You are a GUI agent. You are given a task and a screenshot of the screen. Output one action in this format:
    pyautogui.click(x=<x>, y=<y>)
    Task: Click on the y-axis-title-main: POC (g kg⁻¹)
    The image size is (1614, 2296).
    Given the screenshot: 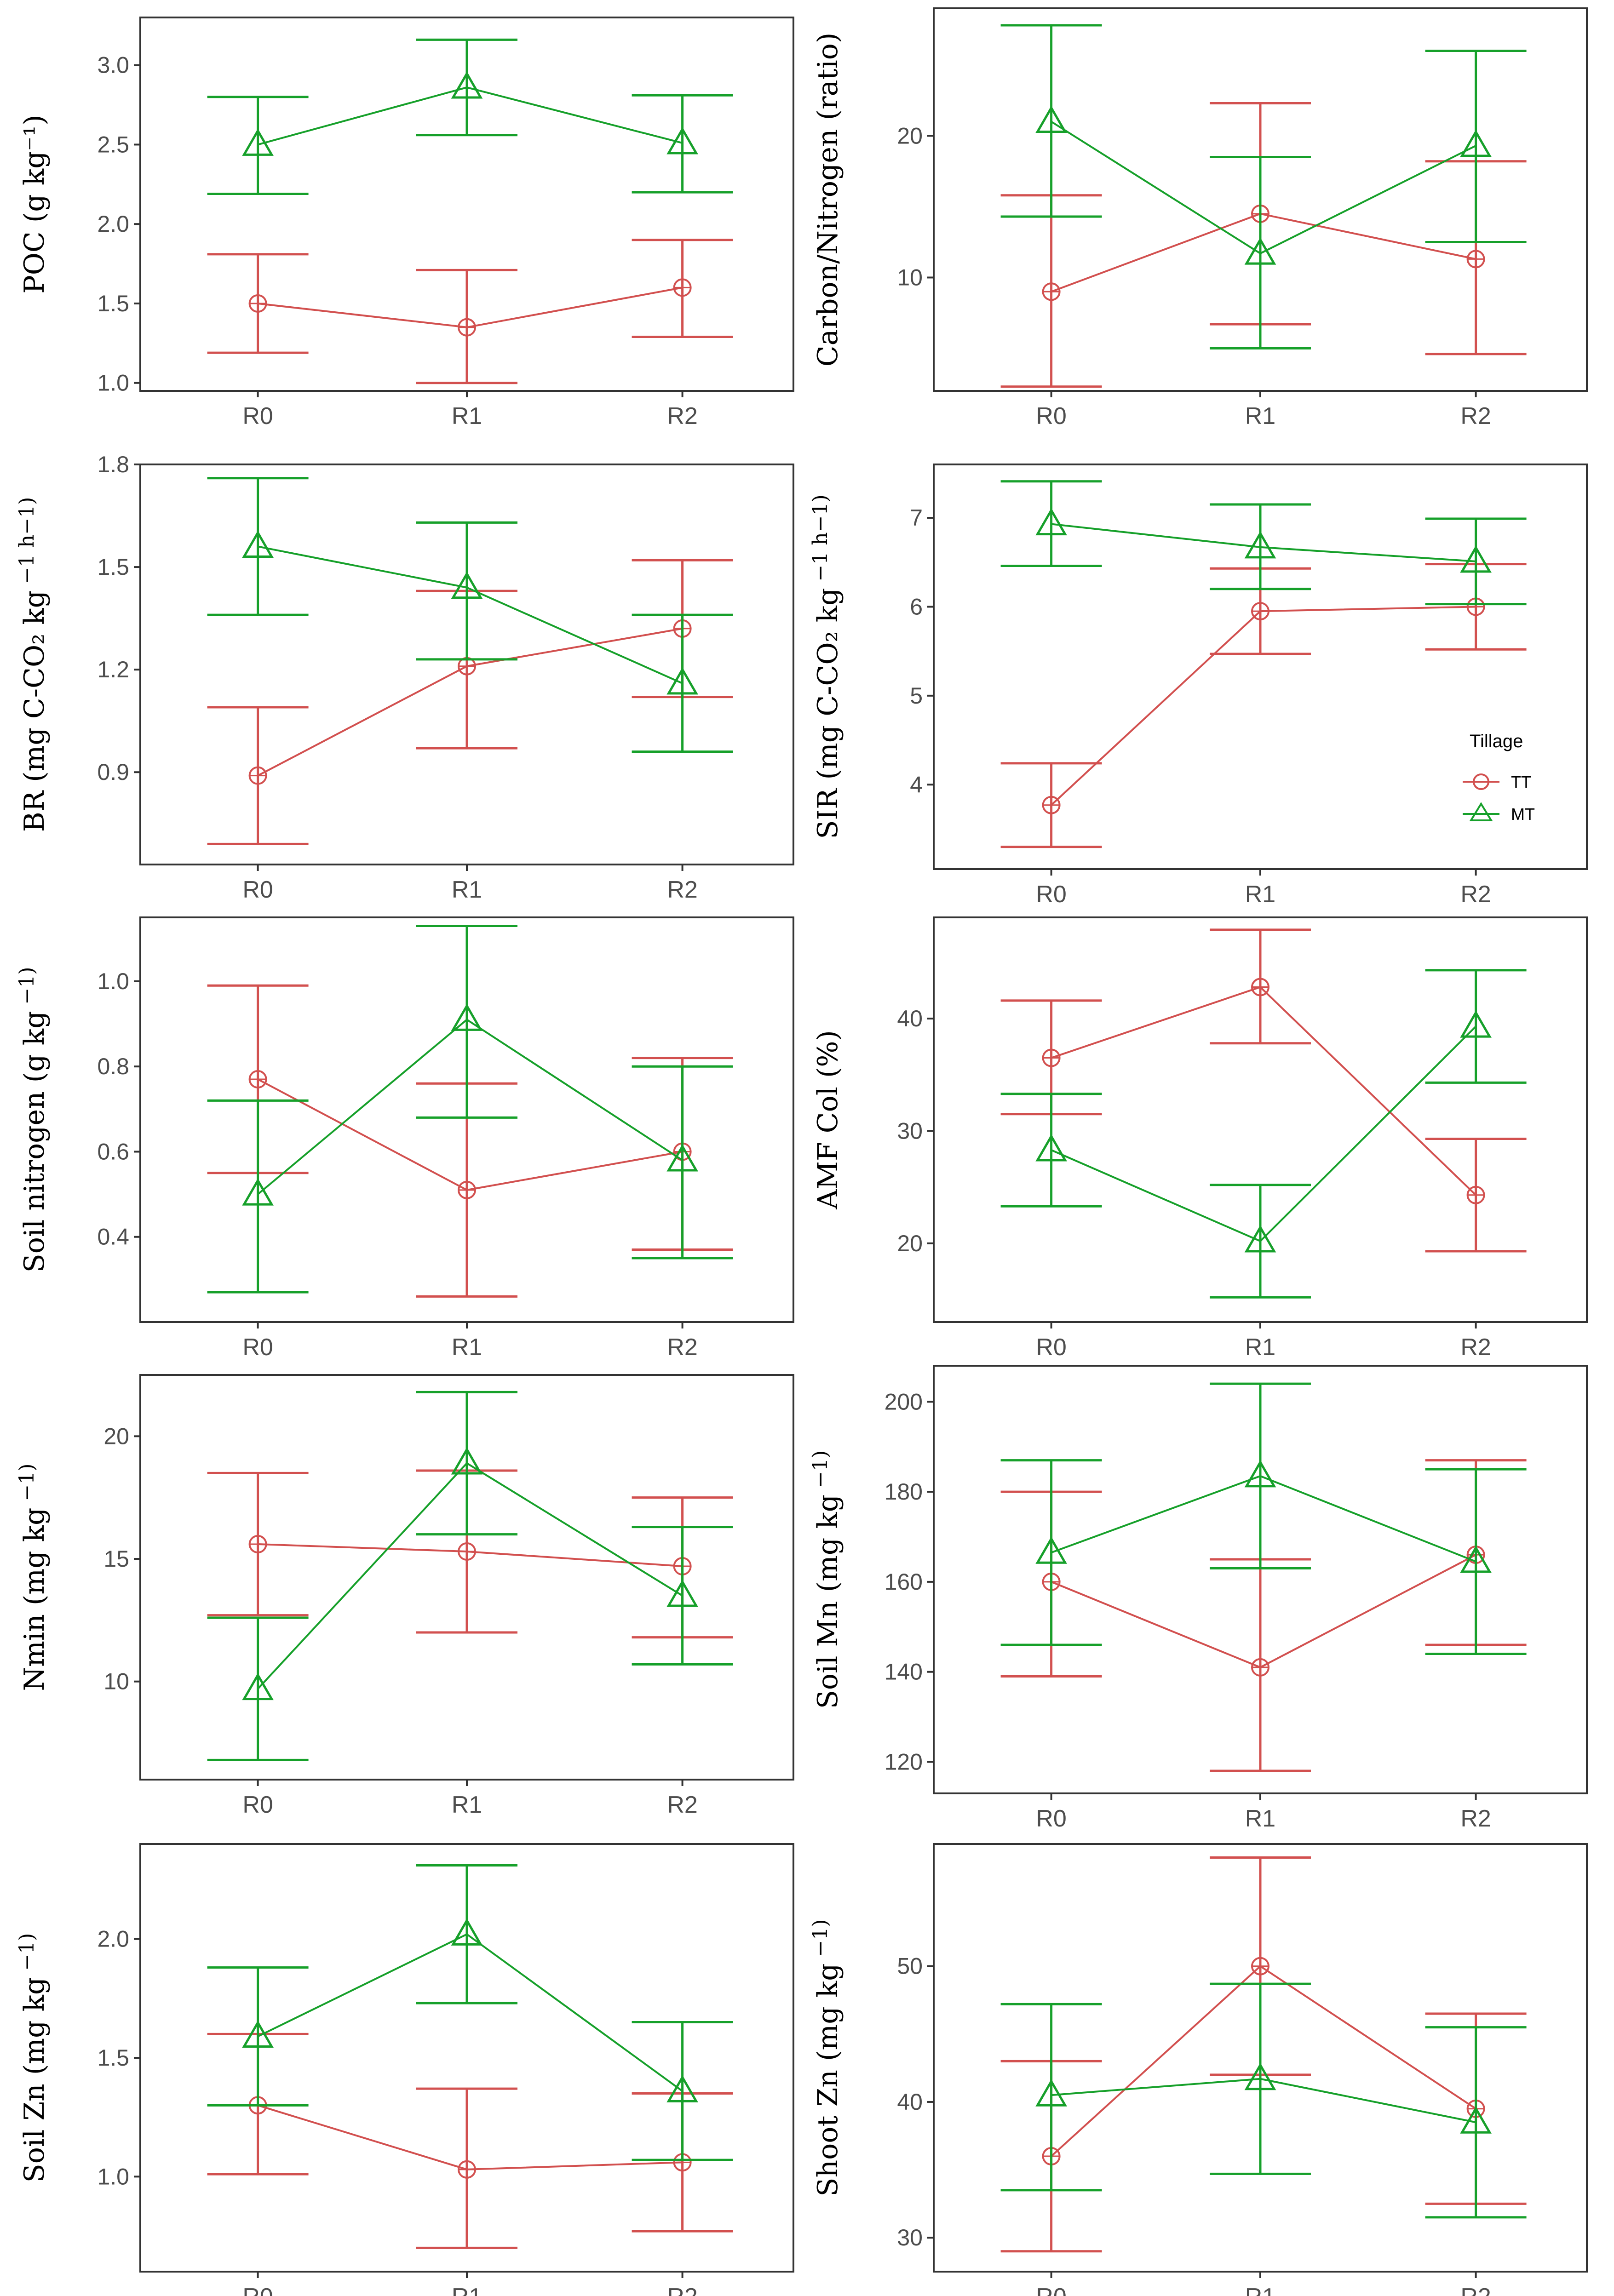 What is the action you would take?
    pyautogui.click(x=34, y=204)
    